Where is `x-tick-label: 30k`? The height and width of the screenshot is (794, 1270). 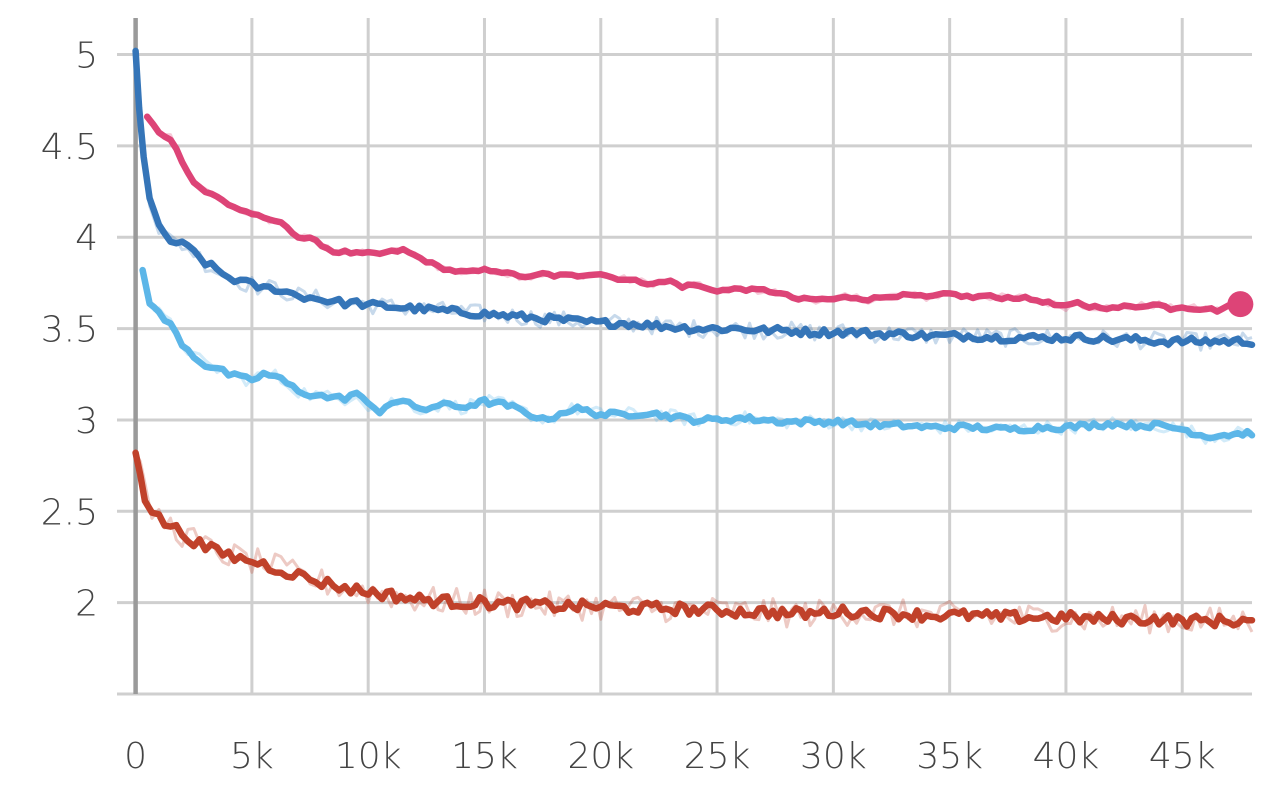 x-tick-label: 30k is located at coordinates (833, 756).